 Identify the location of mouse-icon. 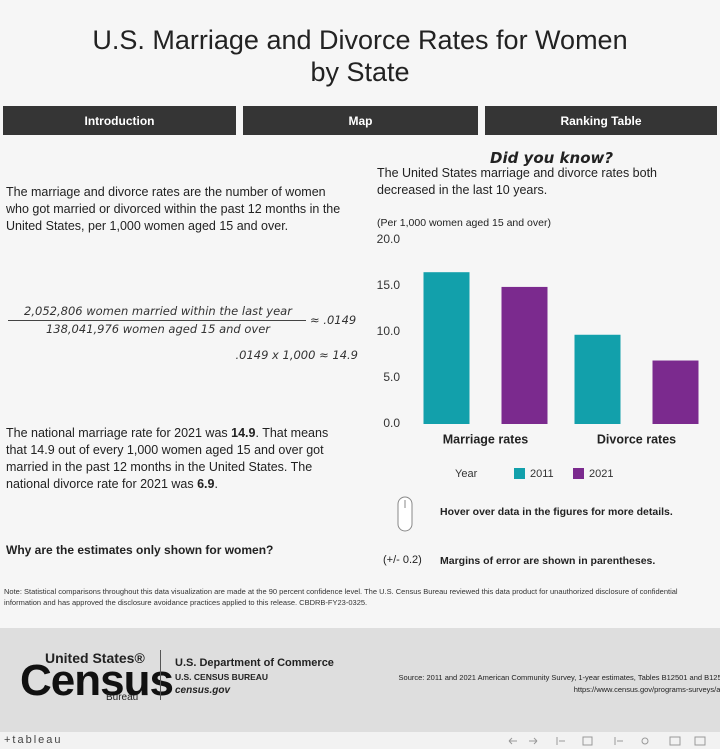
(405, 514).